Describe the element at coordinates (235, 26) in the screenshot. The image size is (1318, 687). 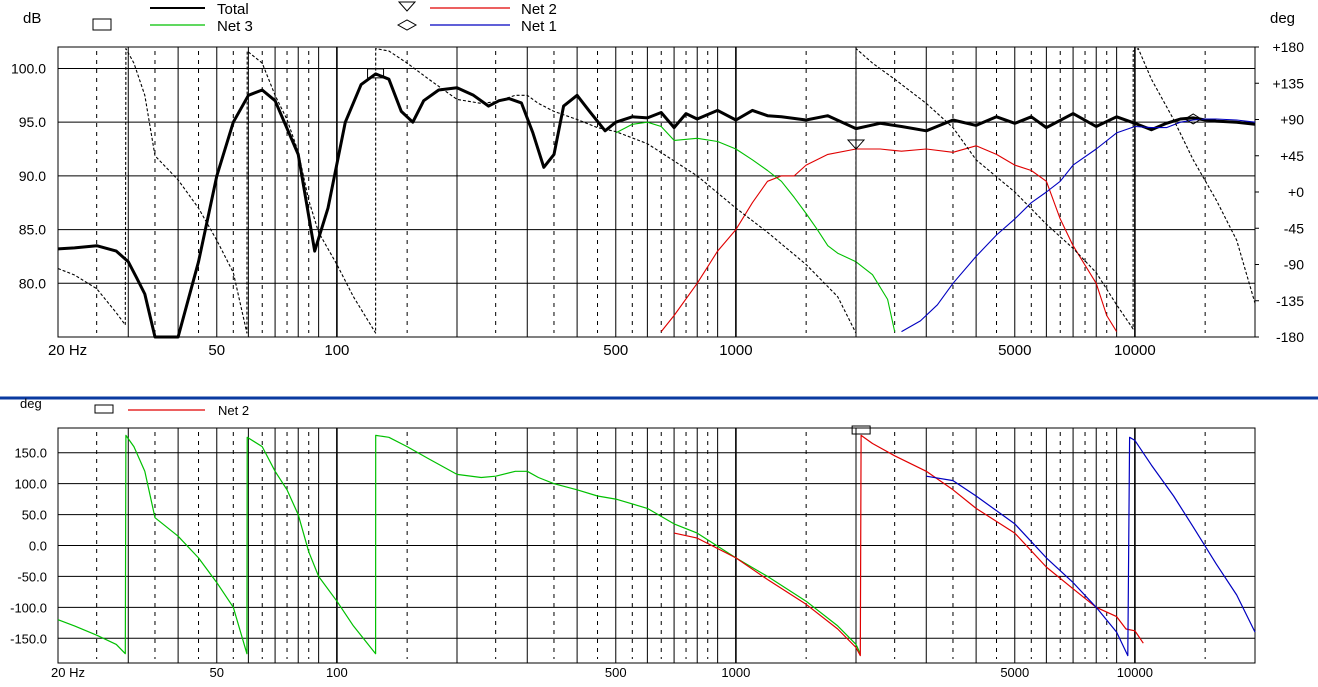
I see `legend-label-net3: Net 3` at that location.